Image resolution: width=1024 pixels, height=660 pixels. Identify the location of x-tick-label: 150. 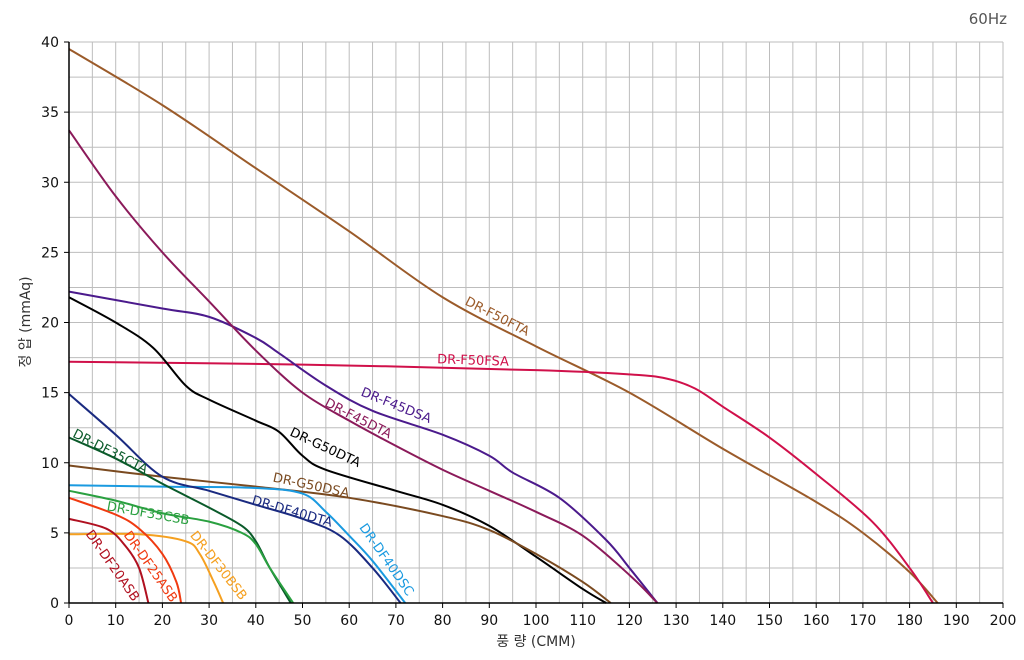
(769, 621).